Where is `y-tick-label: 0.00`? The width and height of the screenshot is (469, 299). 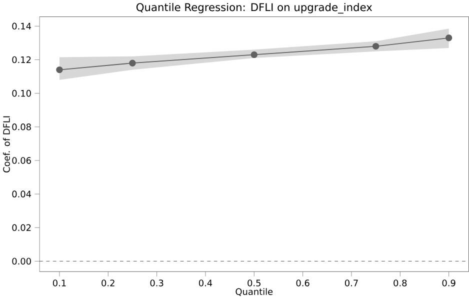
y-tick-label: 0.00 is located at coordinates (21, 261).